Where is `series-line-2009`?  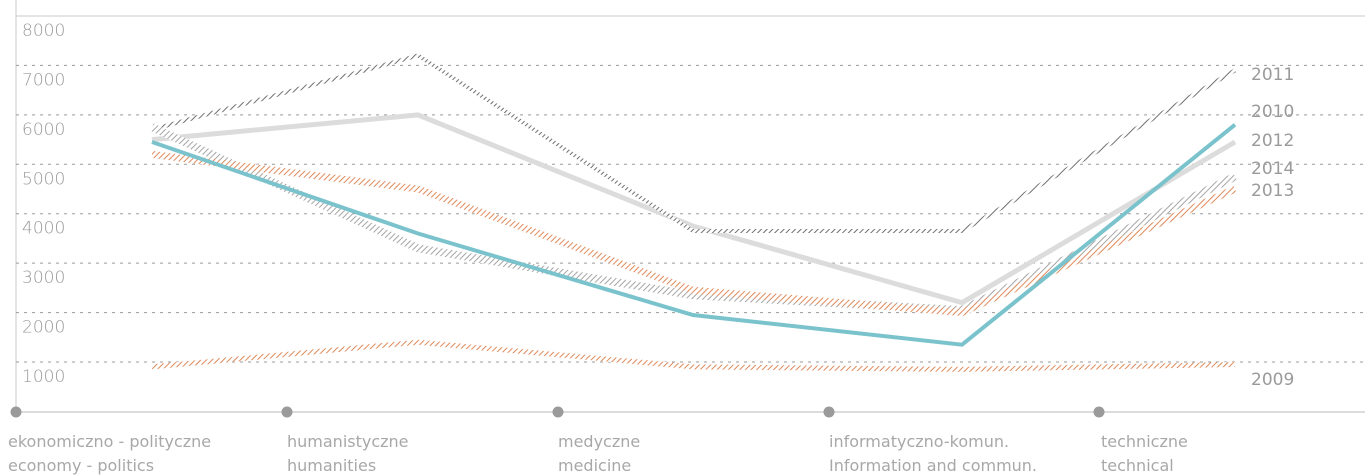
series-line-2009 is located at coordinates (693, 355).